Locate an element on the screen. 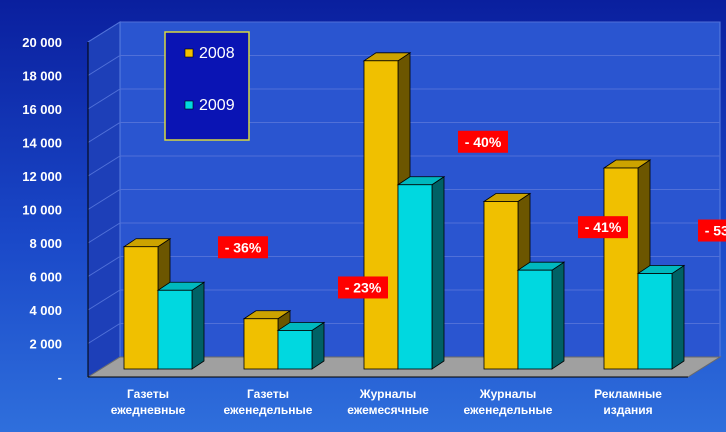 The width and height of the screenshot is (726, 432). change-label: - 23% is located at coordinates (363, 287).